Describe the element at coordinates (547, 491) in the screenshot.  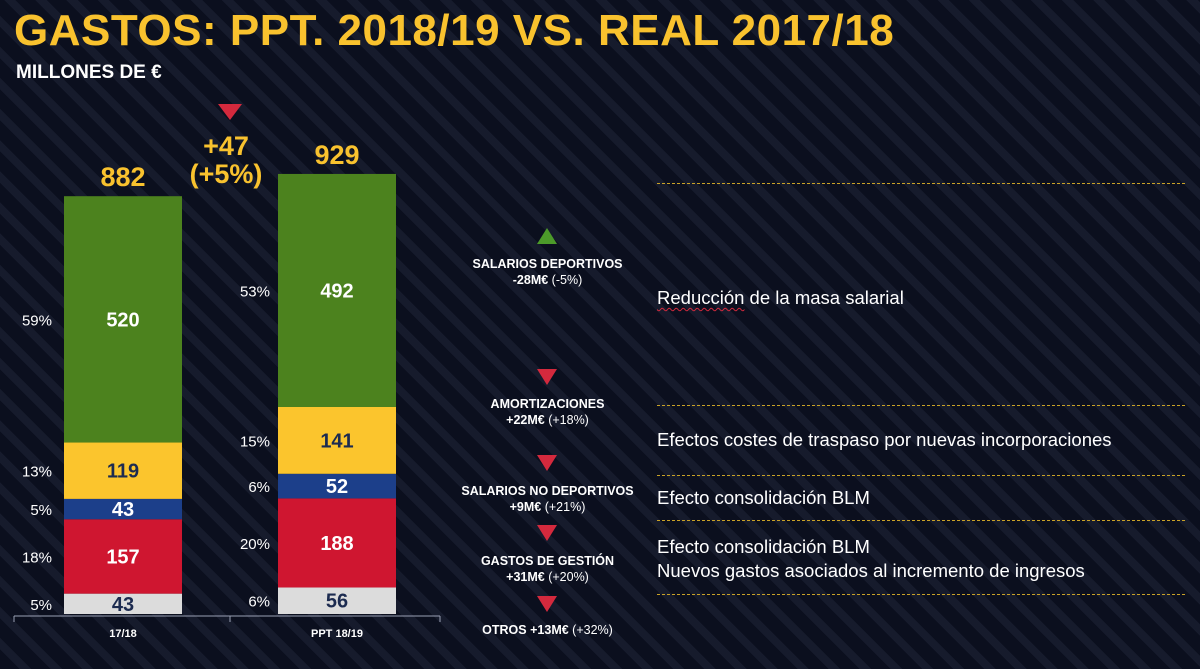
I see `change-name: SALARIOS NO DEPORTIVOS` at that location.